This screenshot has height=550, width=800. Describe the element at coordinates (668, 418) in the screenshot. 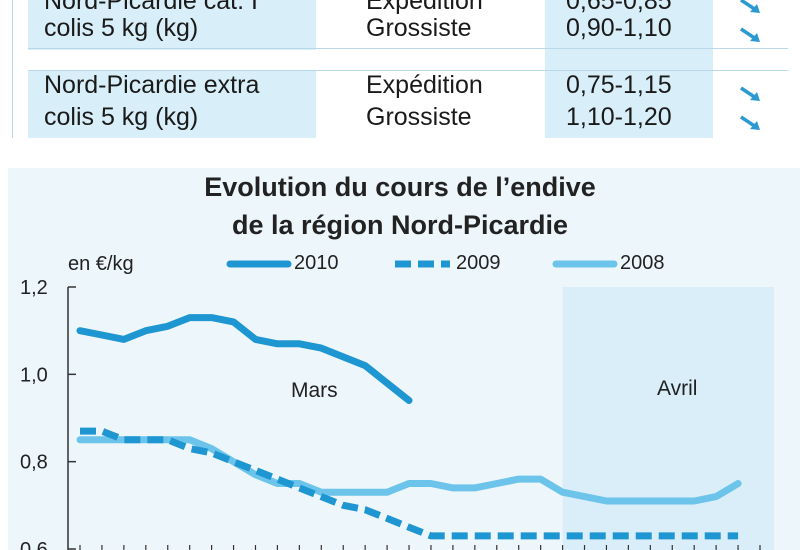

I see `april-shaded-region` at that location.